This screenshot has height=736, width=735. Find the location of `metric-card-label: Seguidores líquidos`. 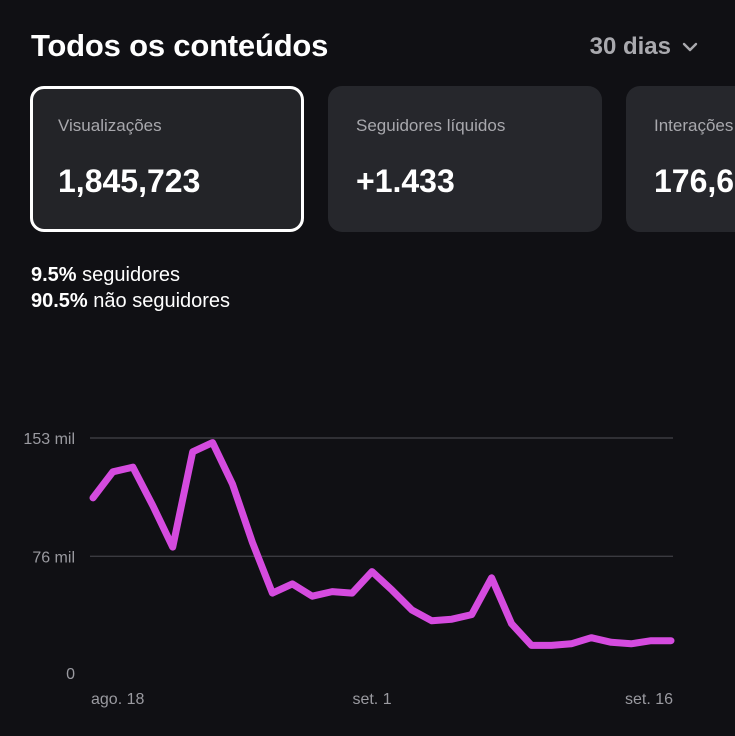

metric-card-label: Seguidores líquidos is located at coordinates (431, 125).